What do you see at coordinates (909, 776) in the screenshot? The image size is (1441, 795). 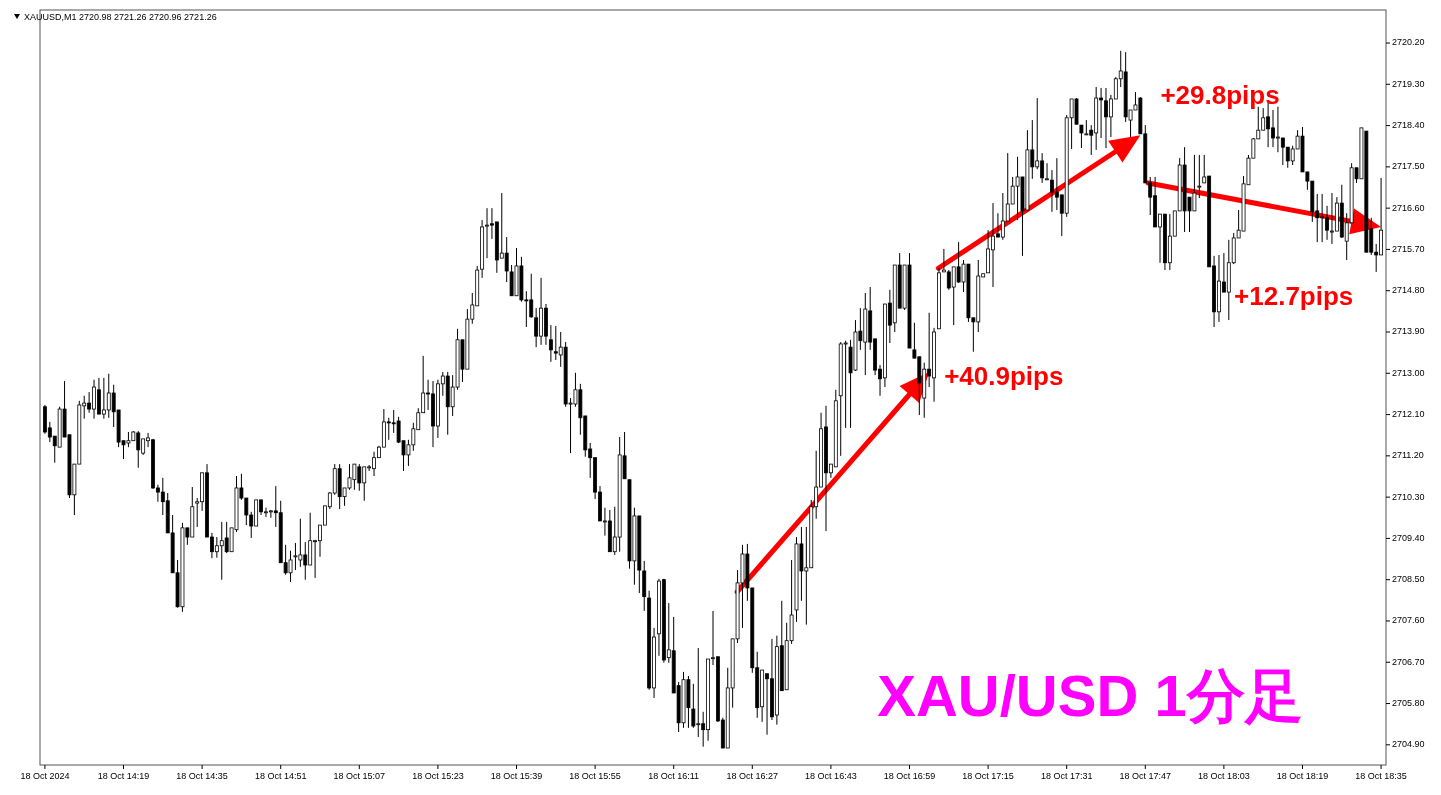 I see `x-tick-label: 18 Oct 16:59` at bounding box center [909, 776].